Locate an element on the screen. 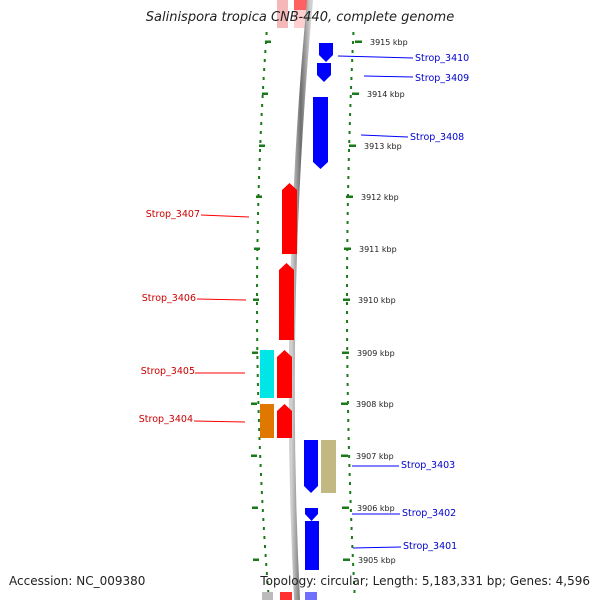  kbp-tick-label: 3907 kbp is located at coordinates (375, 456).